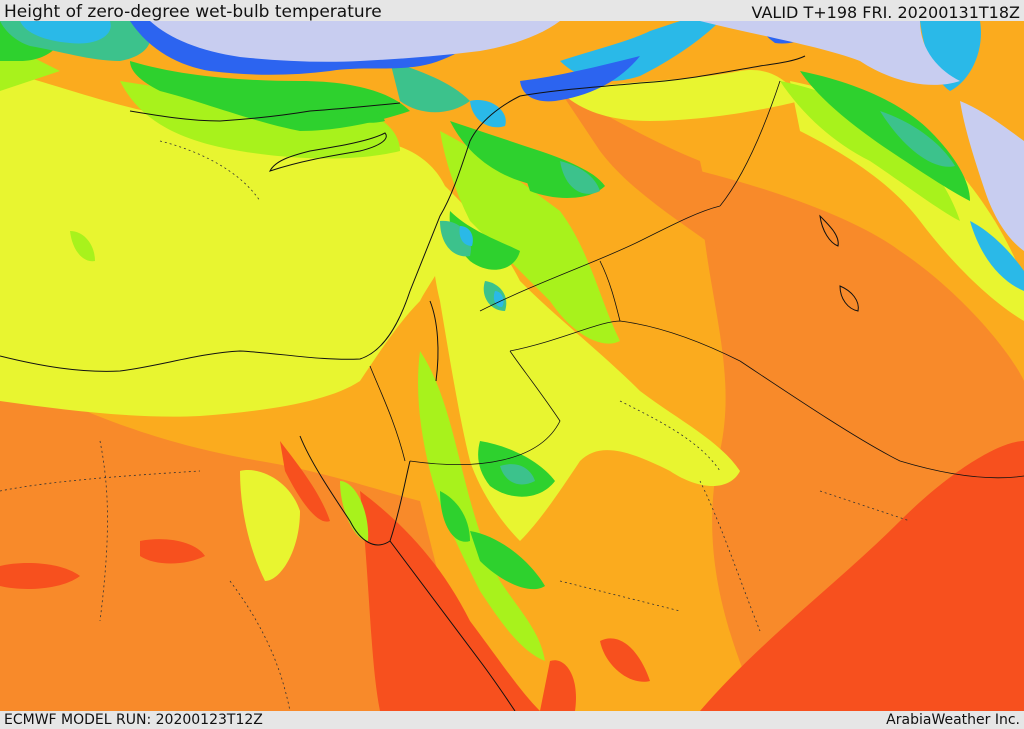 This screenshot has height=729, width=1024. What do you see at coordinates (953, 720) in the screenshot?
I see `brand-credit: ArabiaWeather Inc.` at bounding box center [953, 720].